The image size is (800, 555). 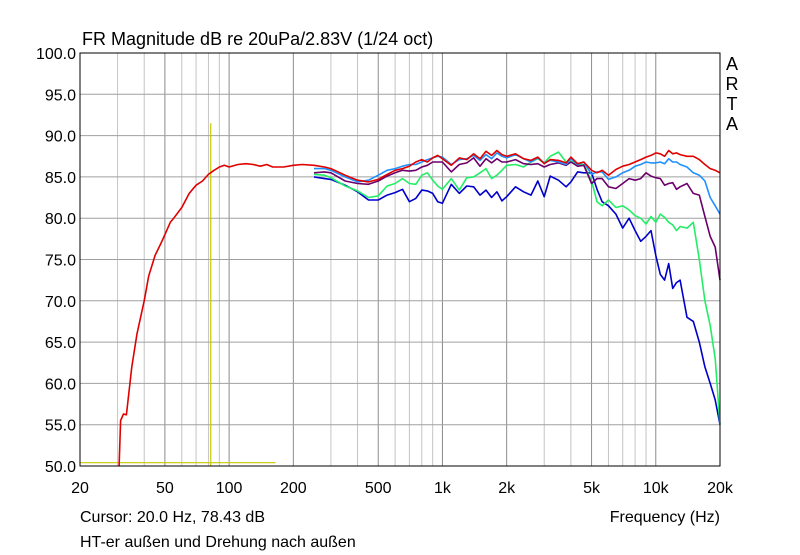 I want to click on y-tick-label: 70.0, so click(x=60, y=302).